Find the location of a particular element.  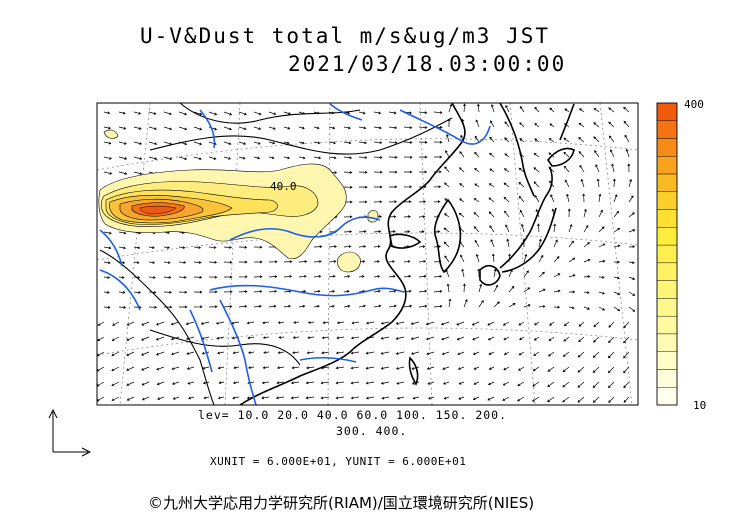

colorbar-frame is located at coordinates (667, 254).